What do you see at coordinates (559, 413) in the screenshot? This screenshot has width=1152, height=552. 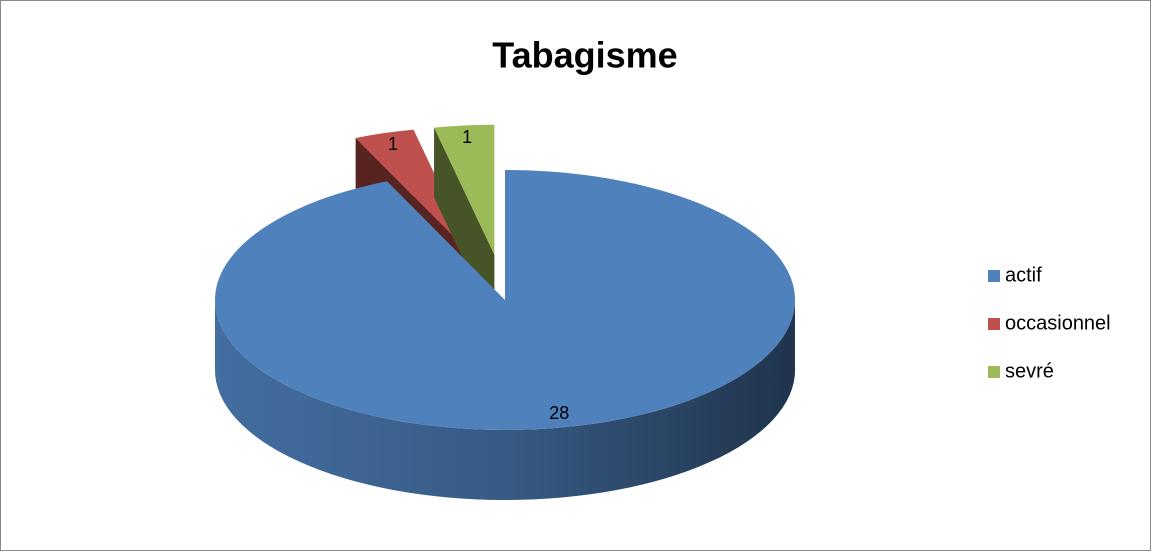 I see `data-label: 28` at bounding box center [559, 413].